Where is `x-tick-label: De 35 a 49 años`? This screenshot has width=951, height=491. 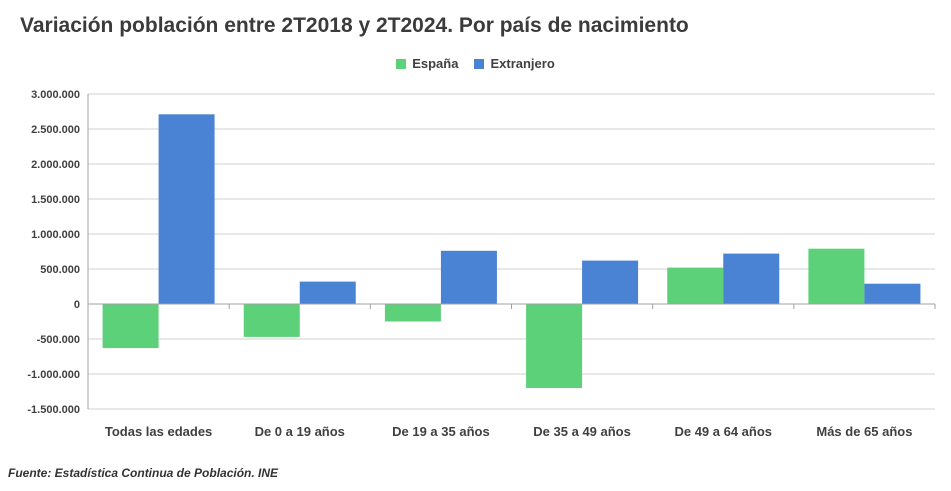 x-tick-label: De 35 a 49 años is located at coordinates (582, 431).